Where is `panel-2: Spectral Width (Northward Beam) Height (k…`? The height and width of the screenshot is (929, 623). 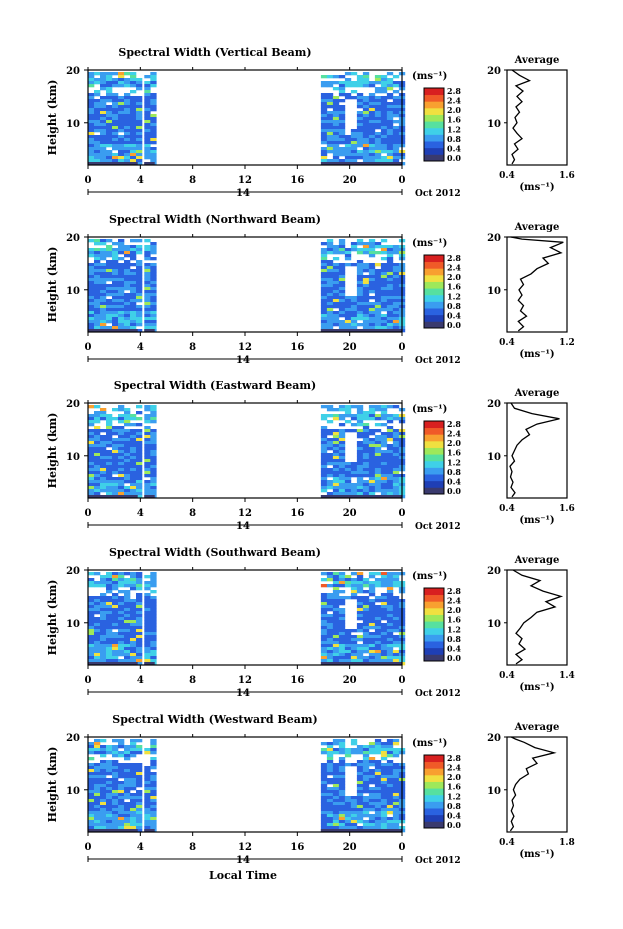
panel-2: Spectral Width (Northward Beam) Height (k… is located at coordinates (310, 289).